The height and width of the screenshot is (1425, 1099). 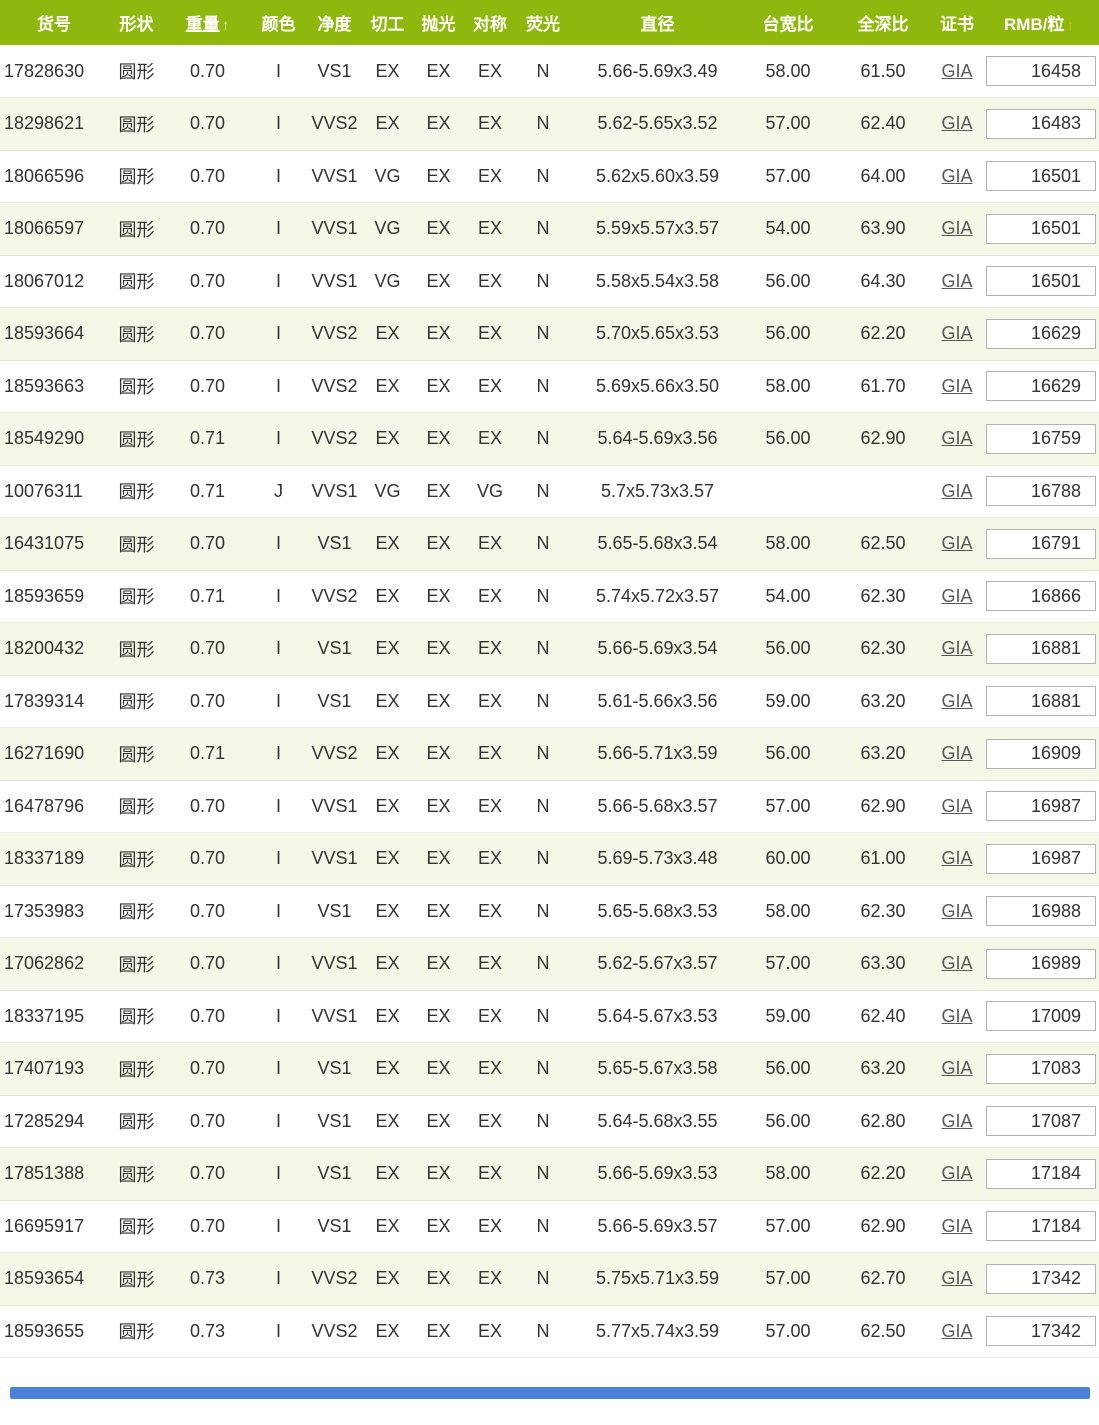 What do you see at coordinates (44, 1225) in the screenshot?
I see `cell-item_no: 16695917` at bounding box center [44, 1225].